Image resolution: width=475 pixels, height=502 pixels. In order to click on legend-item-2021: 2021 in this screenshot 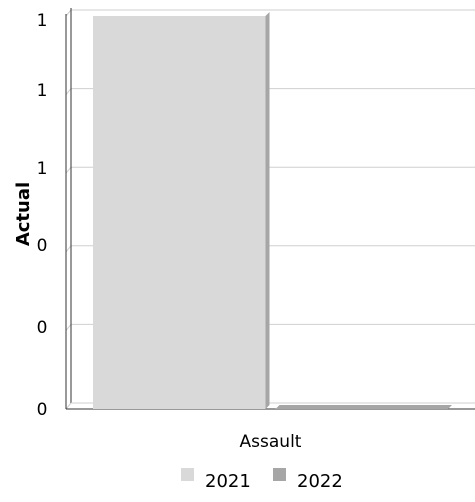, I will do `click(216, 480)`.